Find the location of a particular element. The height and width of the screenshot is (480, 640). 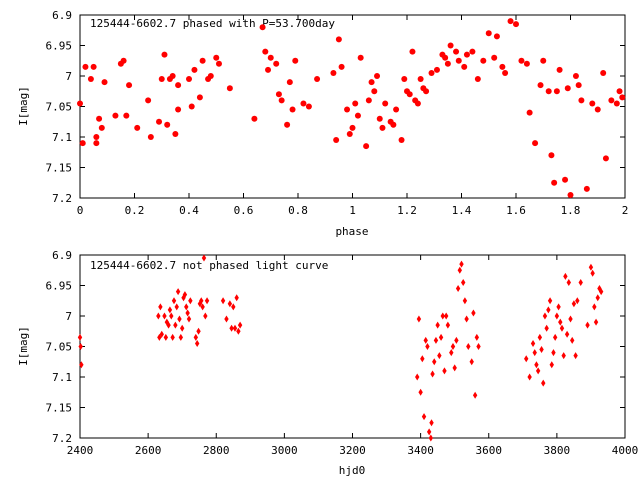

x-tick-label: 1.2 is located at coordinates (407, 210).